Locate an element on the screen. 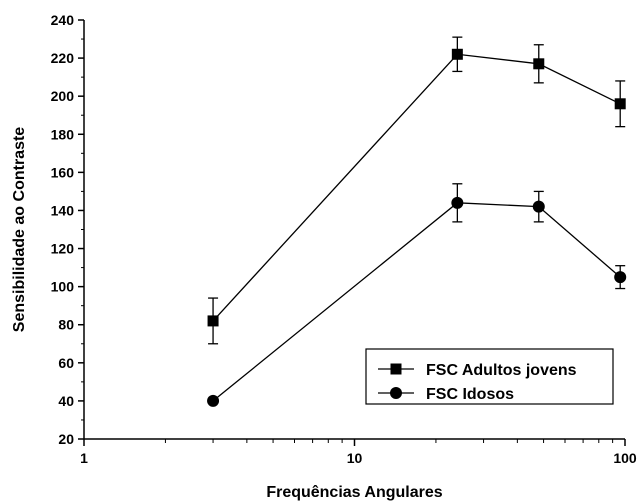  y-tick-label: 80 is located at coordinates (66, 325).